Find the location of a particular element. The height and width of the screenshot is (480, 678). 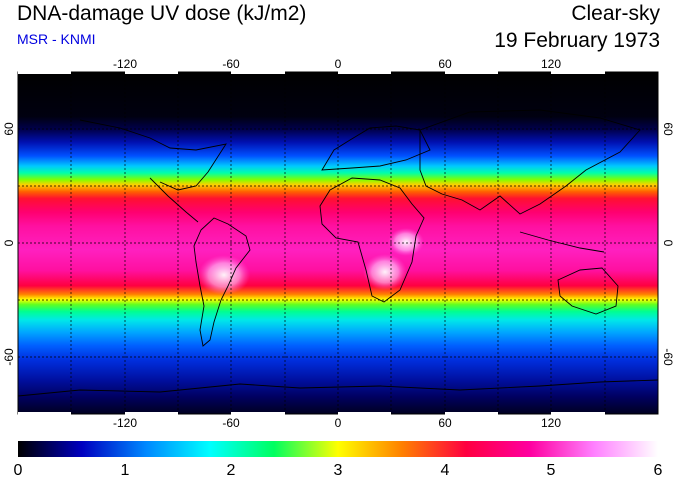

lat-label-right: 0 is located at coordinates (668, 243).